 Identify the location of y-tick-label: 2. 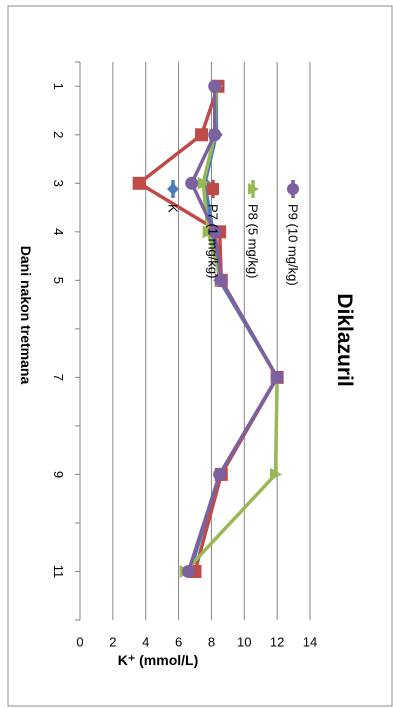
(112, 642).